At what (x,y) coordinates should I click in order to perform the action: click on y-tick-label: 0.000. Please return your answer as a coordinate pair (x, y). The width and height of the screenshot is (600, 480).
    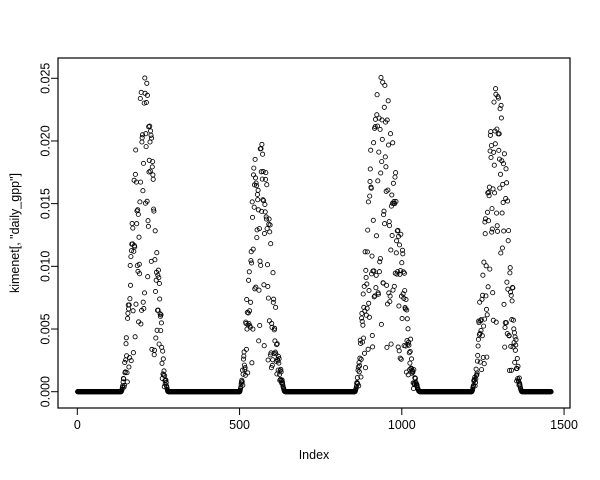
    Looking at the image, I should click on (45, 391).